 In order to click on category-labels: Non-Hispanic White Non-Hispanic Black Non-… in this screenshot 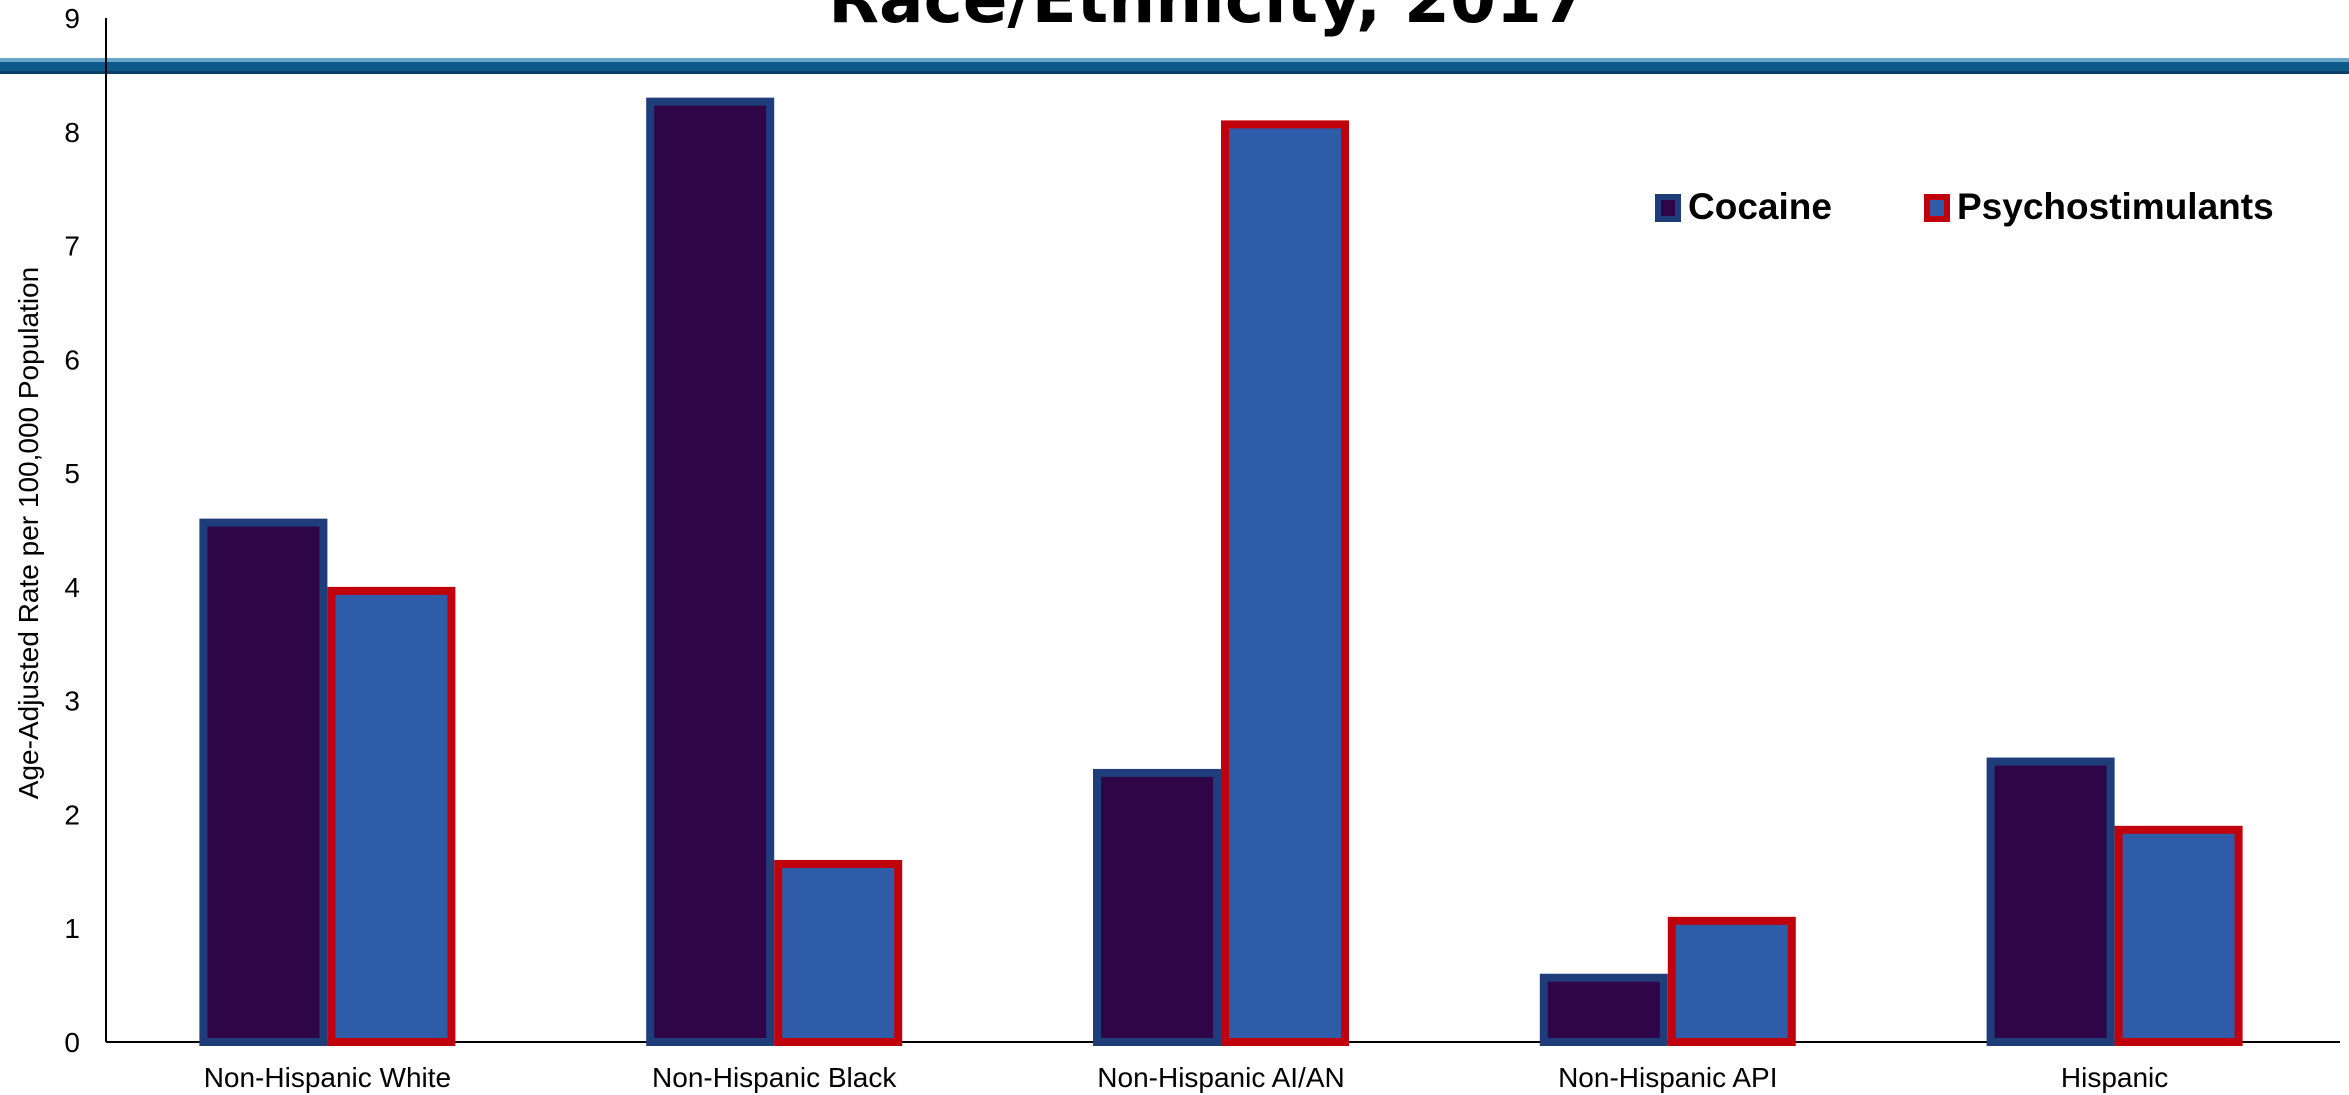, I will do `click(1186, 1077)`.